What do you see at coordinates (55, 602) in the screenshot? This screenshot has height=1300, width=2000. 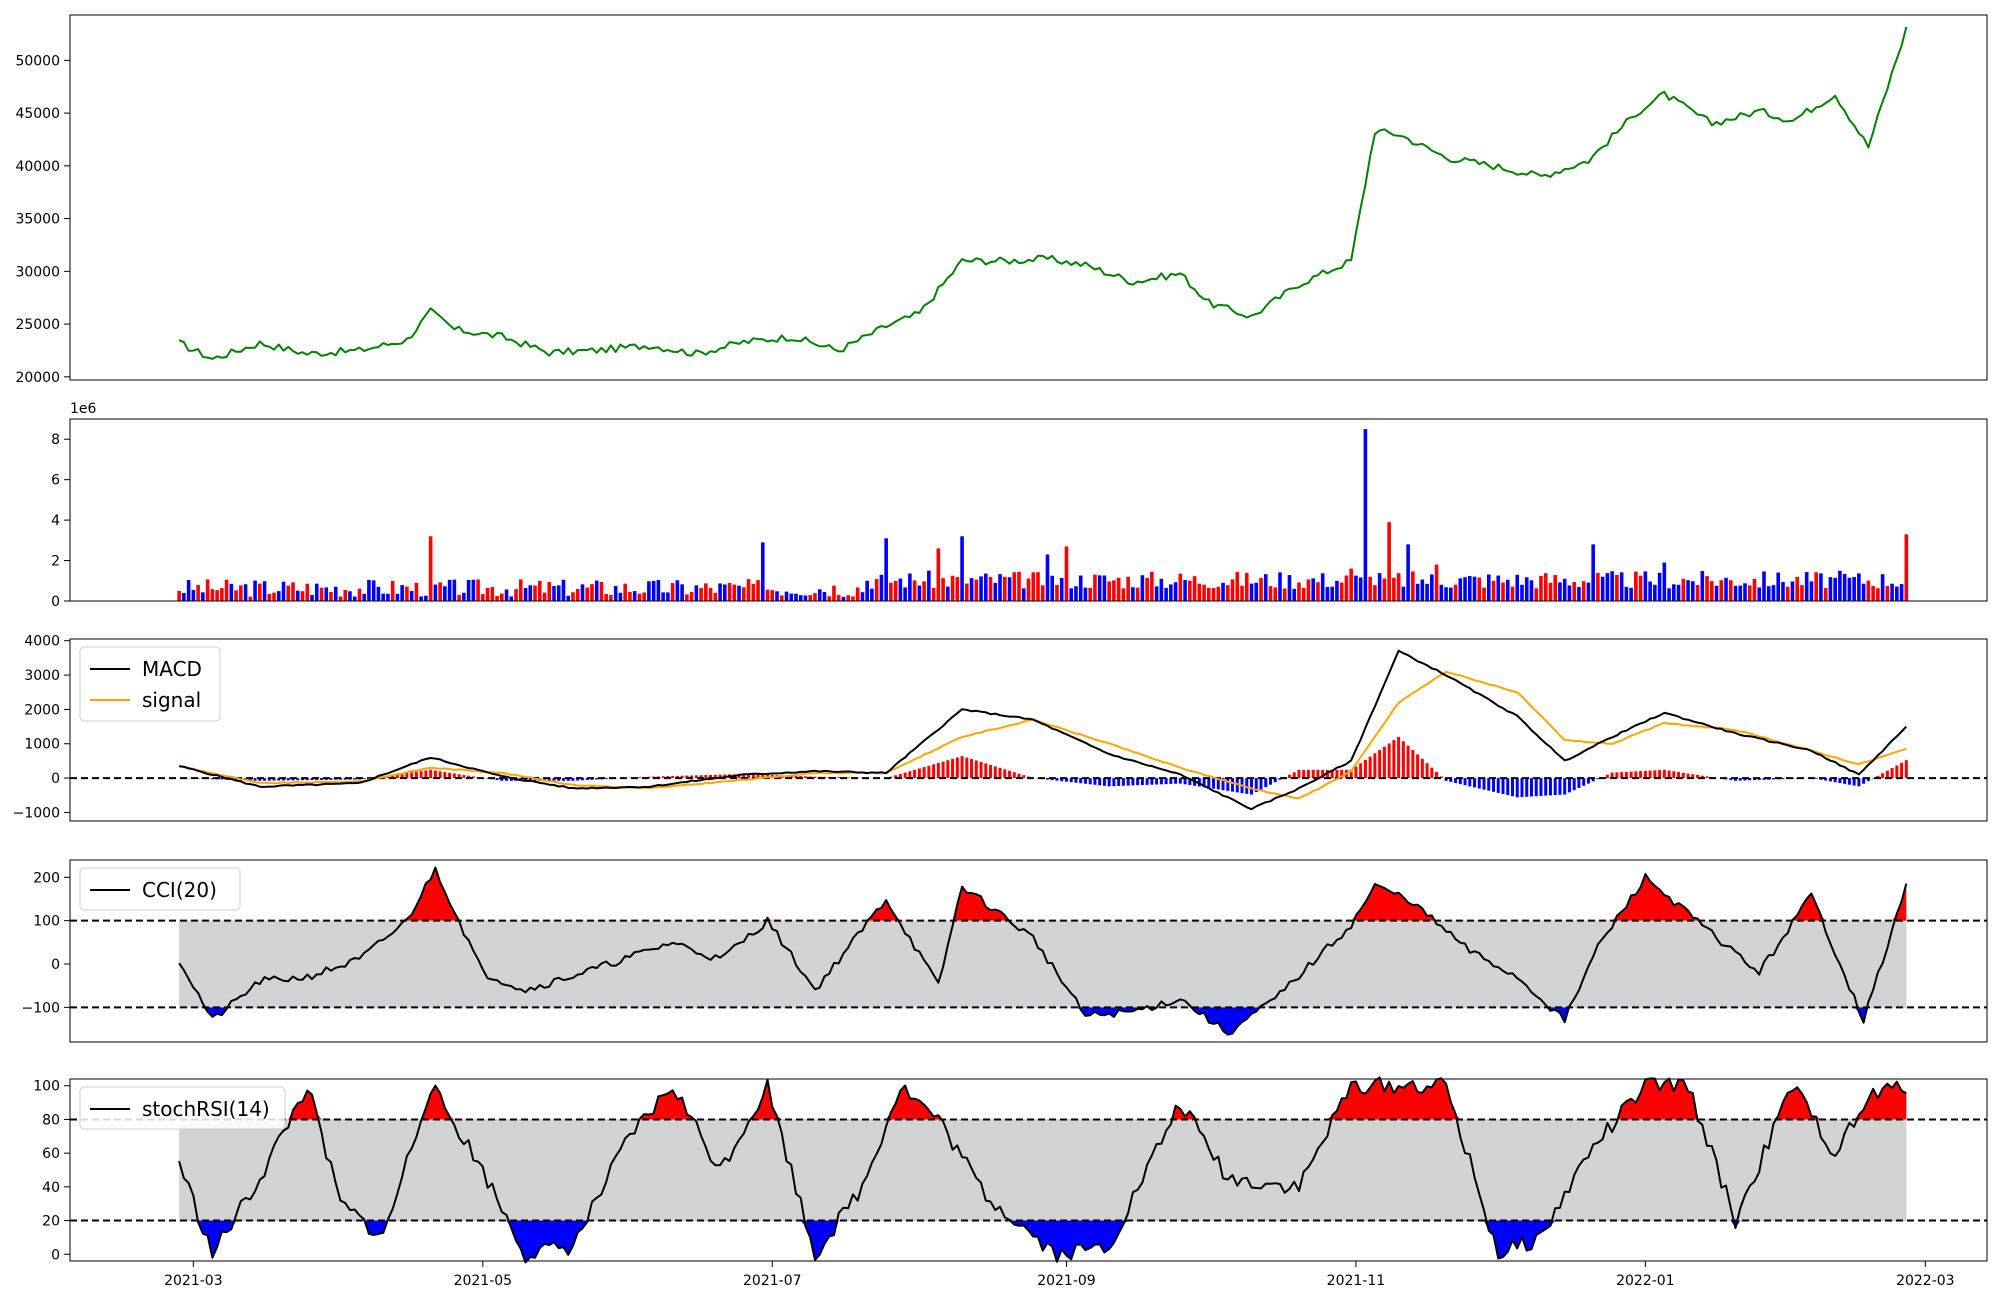 I see `volume-ytick-label: 0` at bounding box center [55, 602].